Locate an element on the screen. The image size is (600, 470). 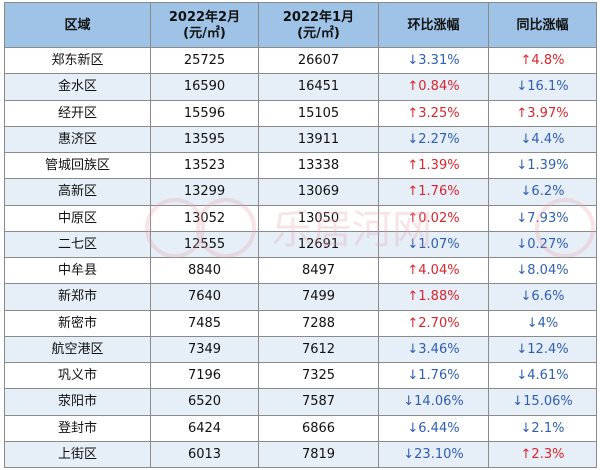
mom-change-cell: ↓14.06% is located at coordinates (433, 402).